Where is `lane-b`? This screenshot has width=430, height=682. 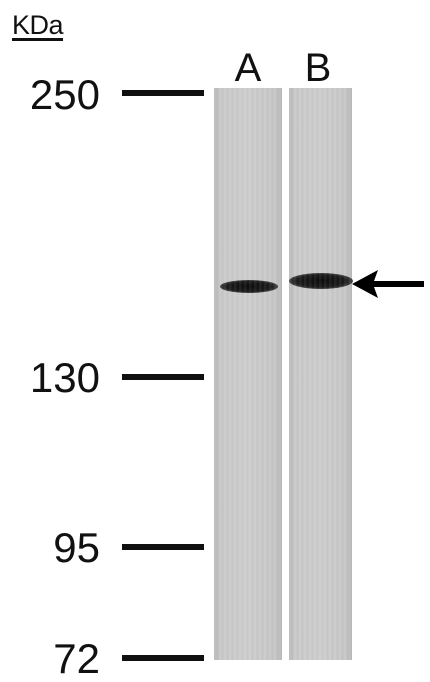
lane-b is located at coordinates (321, 374).